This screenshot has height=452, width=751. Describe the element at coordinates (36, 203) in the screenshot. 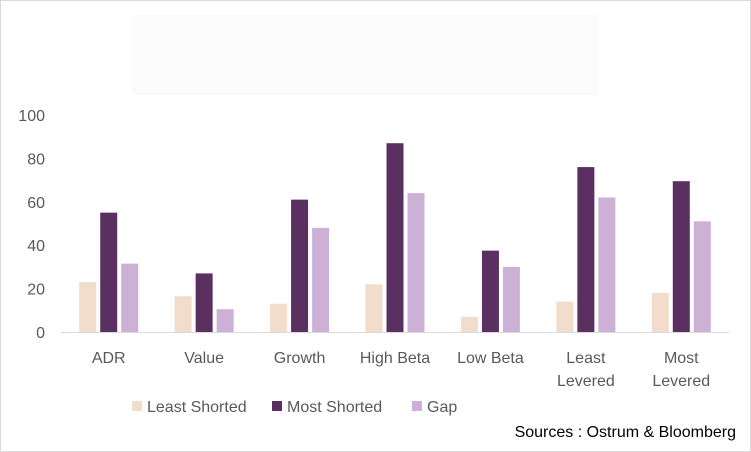

I see `y-tick-label: 60` at that location.